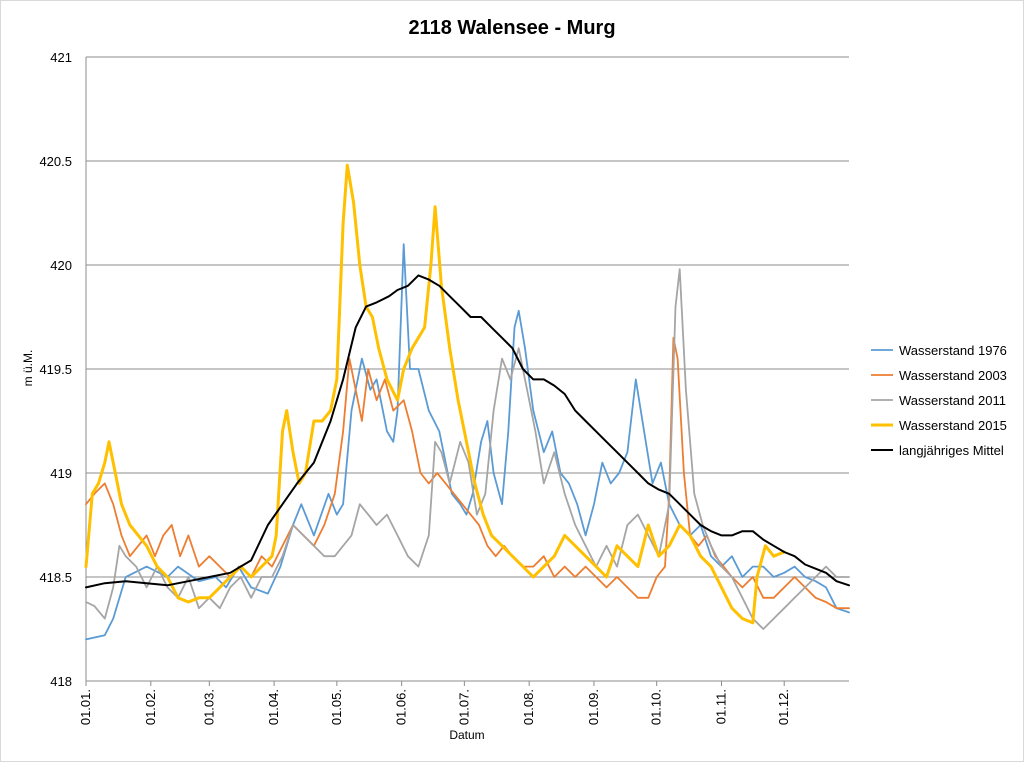 Image resolution: width=1024 pixels, height=762 pixels. I want to click on legend-label: langjähriges Mittel, so click(951, 450).